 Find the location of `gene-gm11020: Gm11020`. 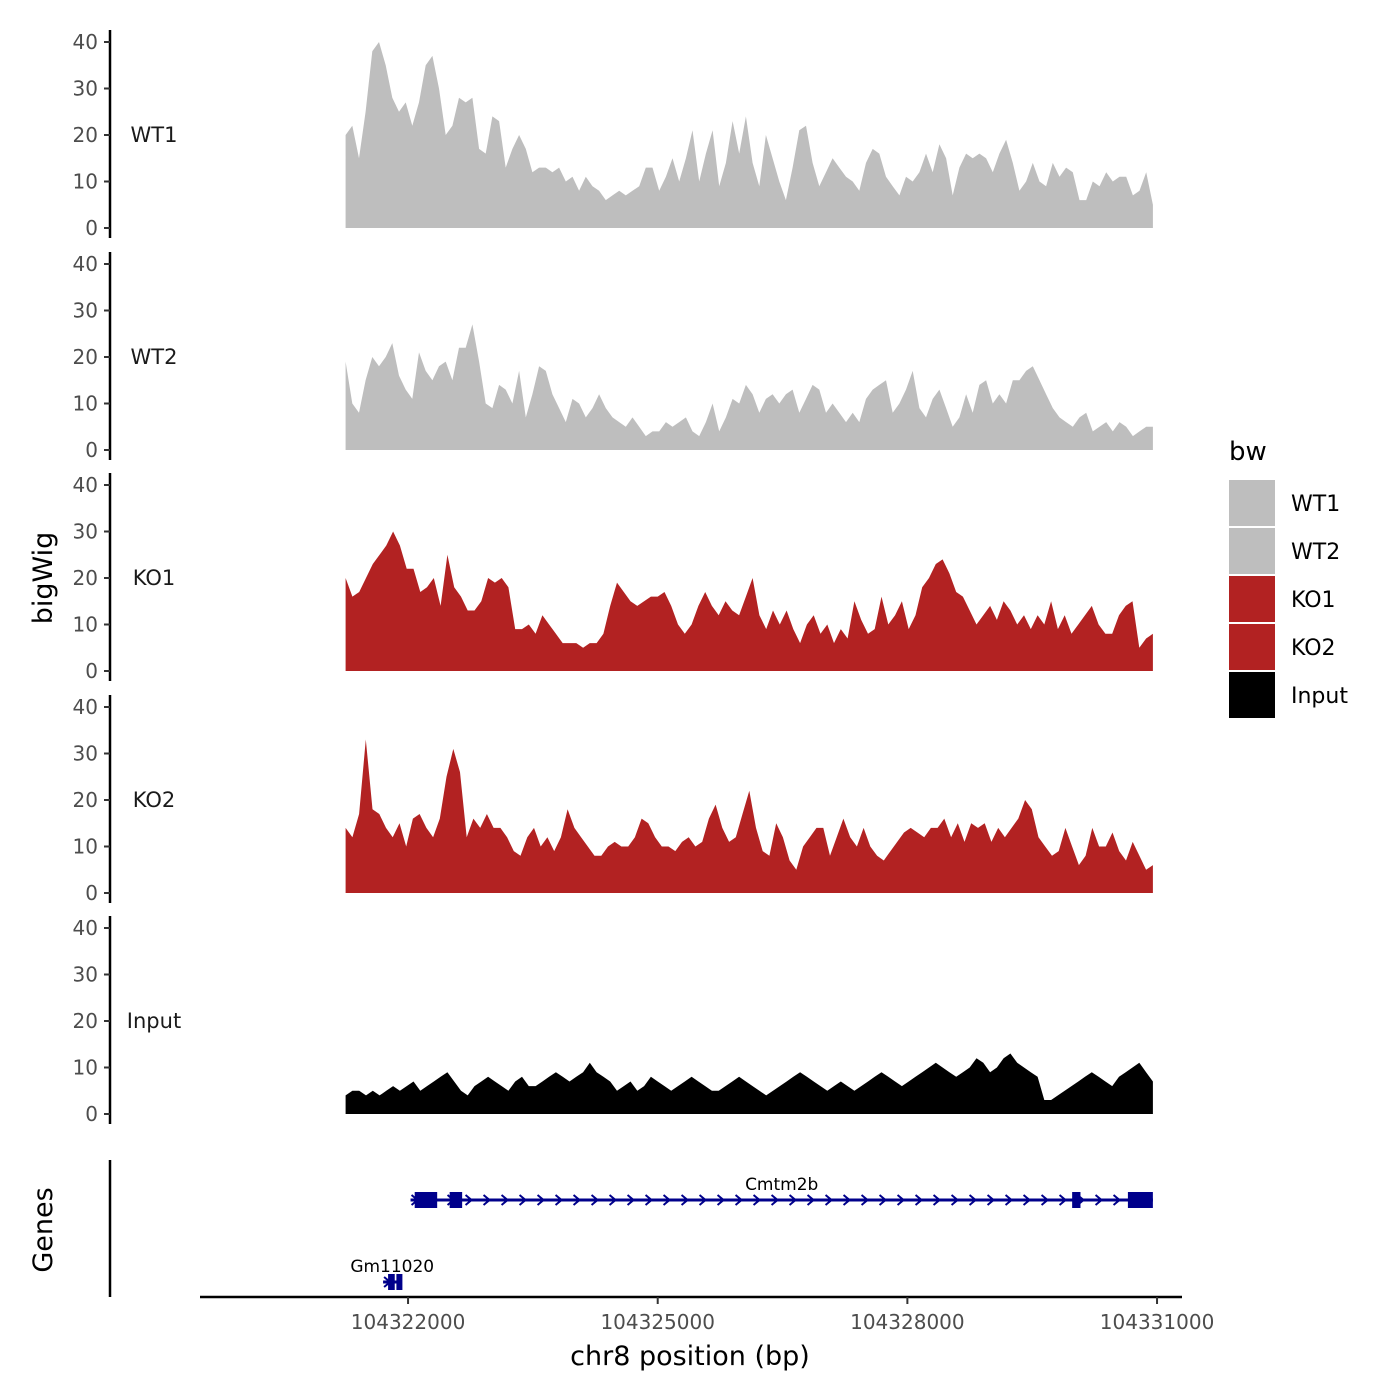

gene-gm11020: Gm11020 is located at coordinates (392, 1273).